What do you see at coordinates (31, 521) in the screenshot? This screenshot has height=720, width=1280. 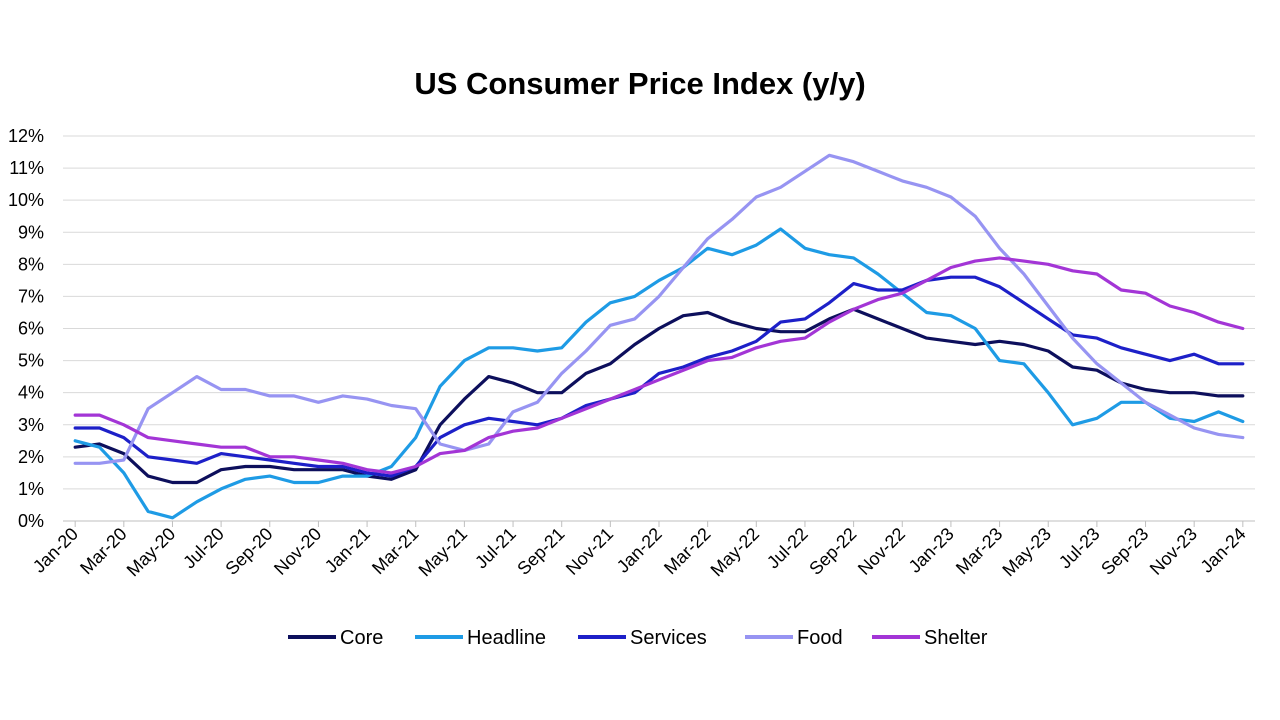 I see `y-tick-label: 0%` at bounding box center [31, 521].